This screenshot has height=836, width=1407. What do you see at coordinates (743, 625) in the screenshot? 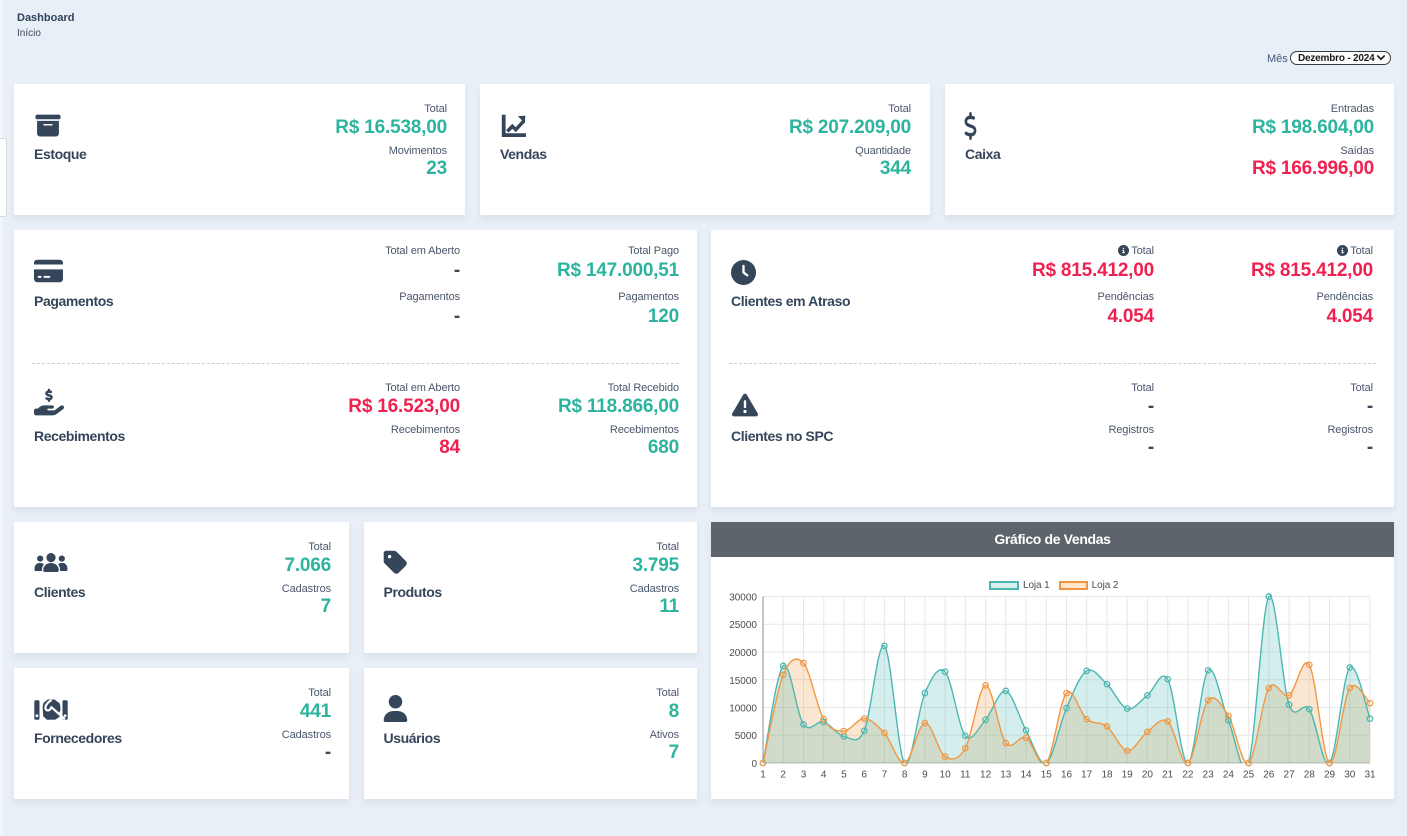
I see `svg-text: 25000` at bounding box center [743, 625].